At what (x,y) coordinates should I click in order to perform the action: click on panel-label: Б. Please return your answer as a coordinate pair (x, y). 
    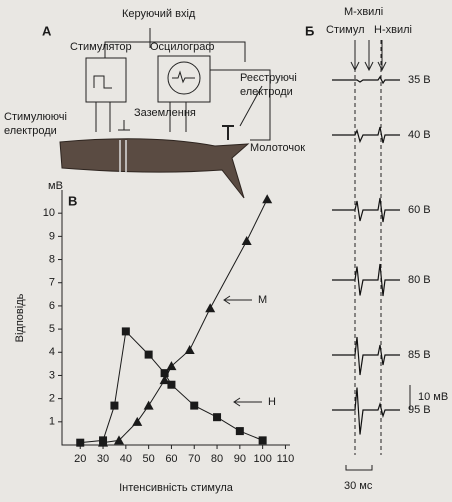
    Looking at the image, I should click on (309, 30).